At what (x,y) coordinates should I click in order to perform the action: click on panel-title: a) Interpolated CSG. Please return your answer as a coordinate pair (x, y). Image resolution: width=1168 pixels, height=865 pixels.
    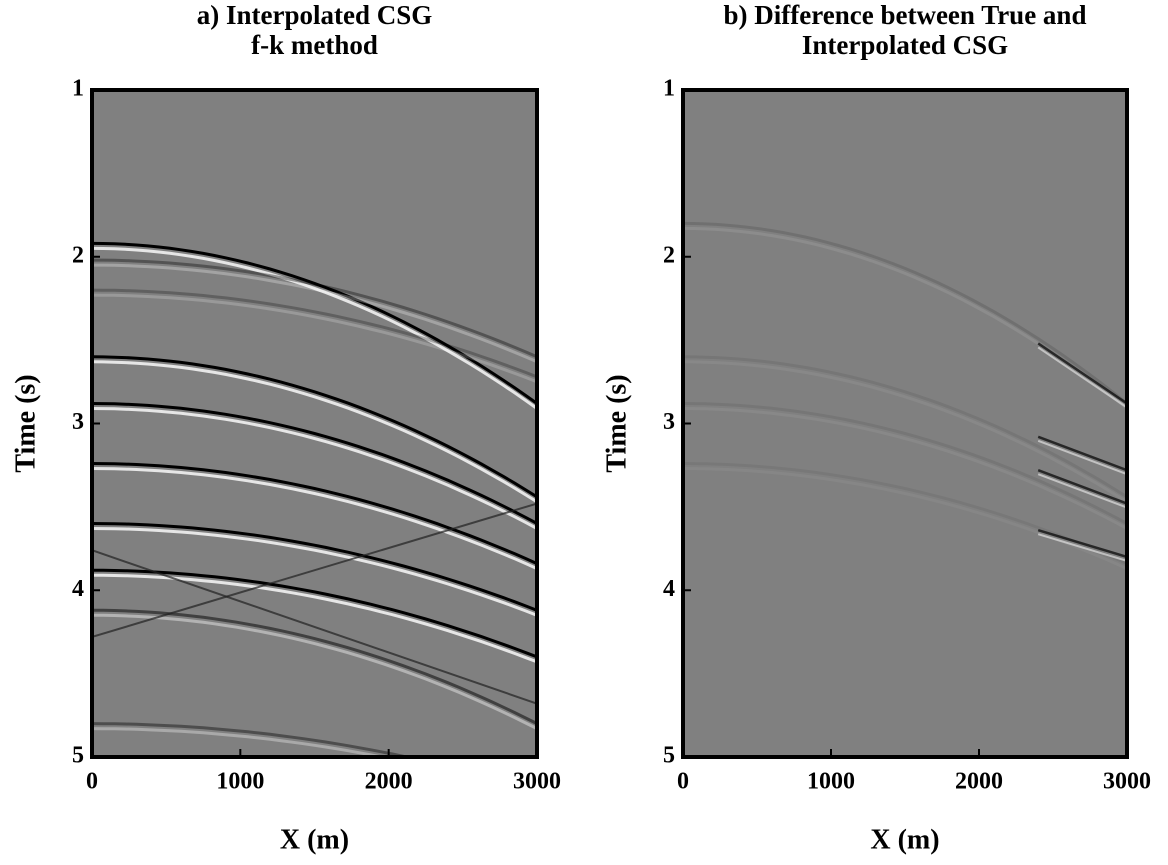
    Looking at the image, I should click on (315, 15).